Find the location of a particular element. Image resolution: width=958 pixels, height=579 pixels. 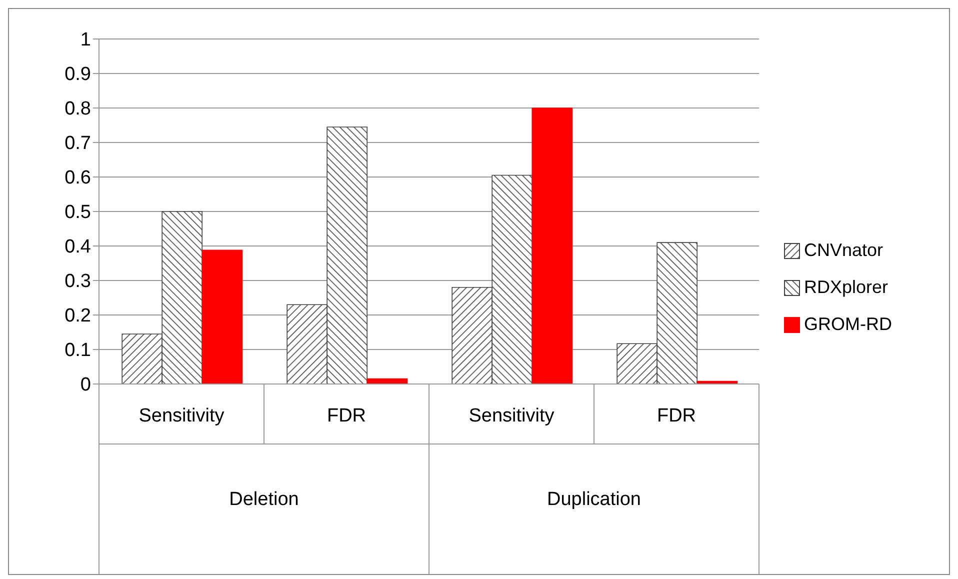

legend-label: CNVnator is located at coordinates (844, 250).